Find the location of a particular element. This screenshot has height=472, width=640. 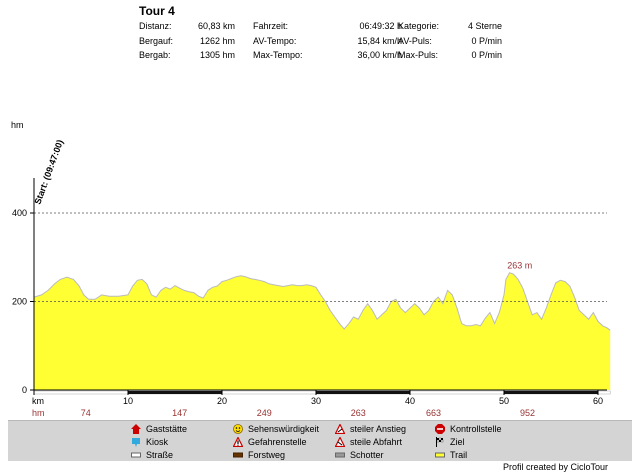

legend-item-ziel: Ziel is located at coordinates (450, 442).